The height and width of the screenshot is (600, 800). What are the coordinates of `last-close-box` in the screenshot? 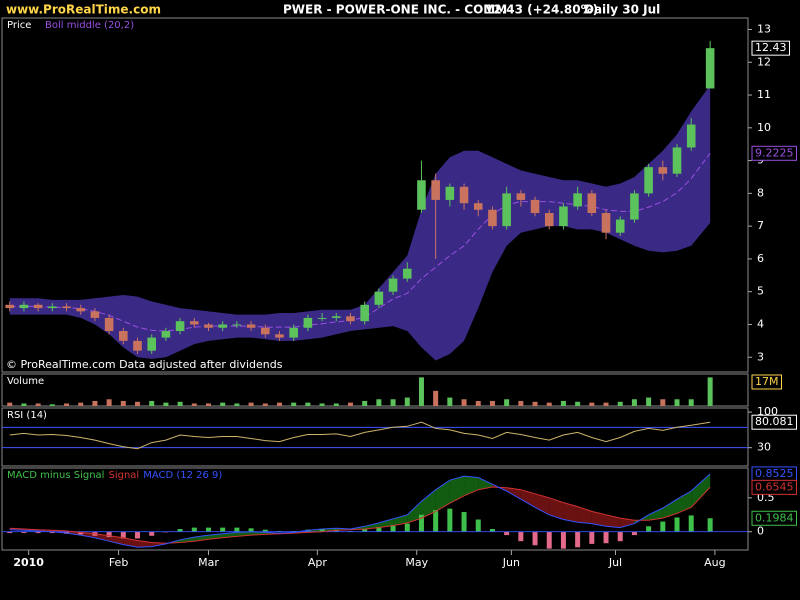 It's located at (770, 48).